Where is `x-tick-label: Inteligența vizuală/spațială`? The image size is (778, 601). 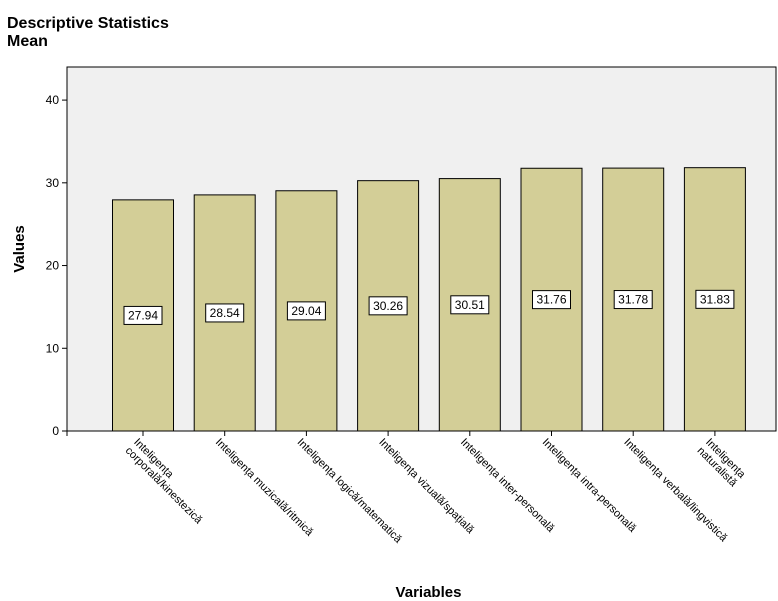 x-tick-label: Inteligența vizuală/spațială is located at coordinates (426, 486).